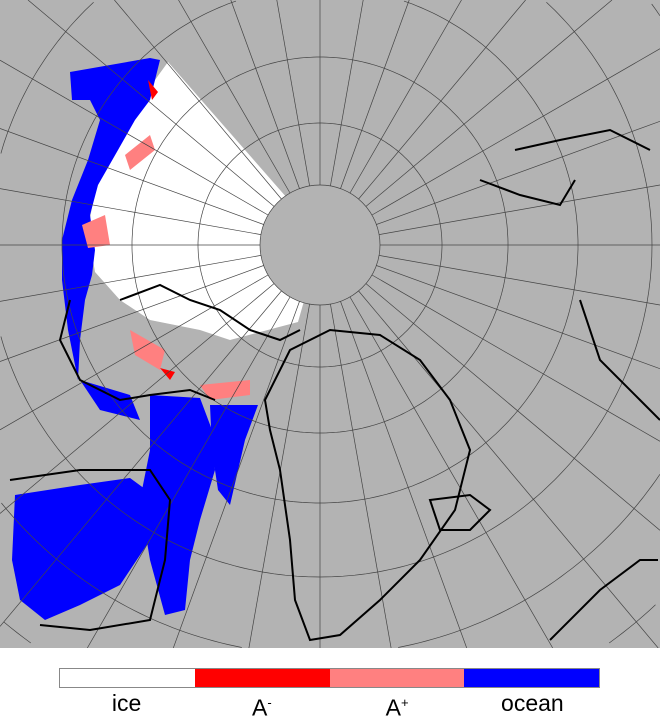 This screenshot has width=660, height=721. What do you see at coordinates (166, 240) in the screenshot?
I see `transition-region` at bounding box center [166, 240].